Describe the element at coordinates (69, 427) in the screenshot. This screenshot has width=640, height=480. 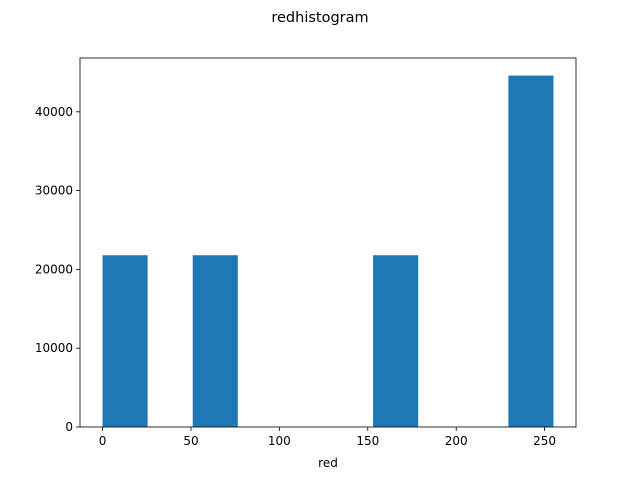
I see `y-tick-label: 0` at that location.